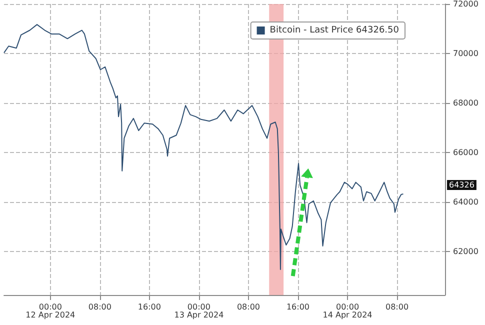 The height and width of the screenshot is (325, 485). What do you see at coordinates (465, 153) in the screenshot?
I see `y-tick-label: 66000` at bounding box center [465, 153].